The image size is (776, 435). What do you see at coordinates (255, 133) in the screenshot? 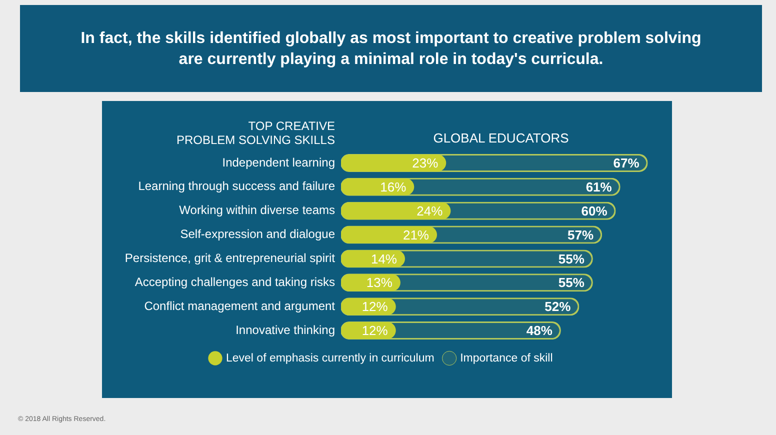
I see `y-axis-title: TOP CREATIVE PROBLEM SOLVING SKILLS` at bounding box center [255, 133].